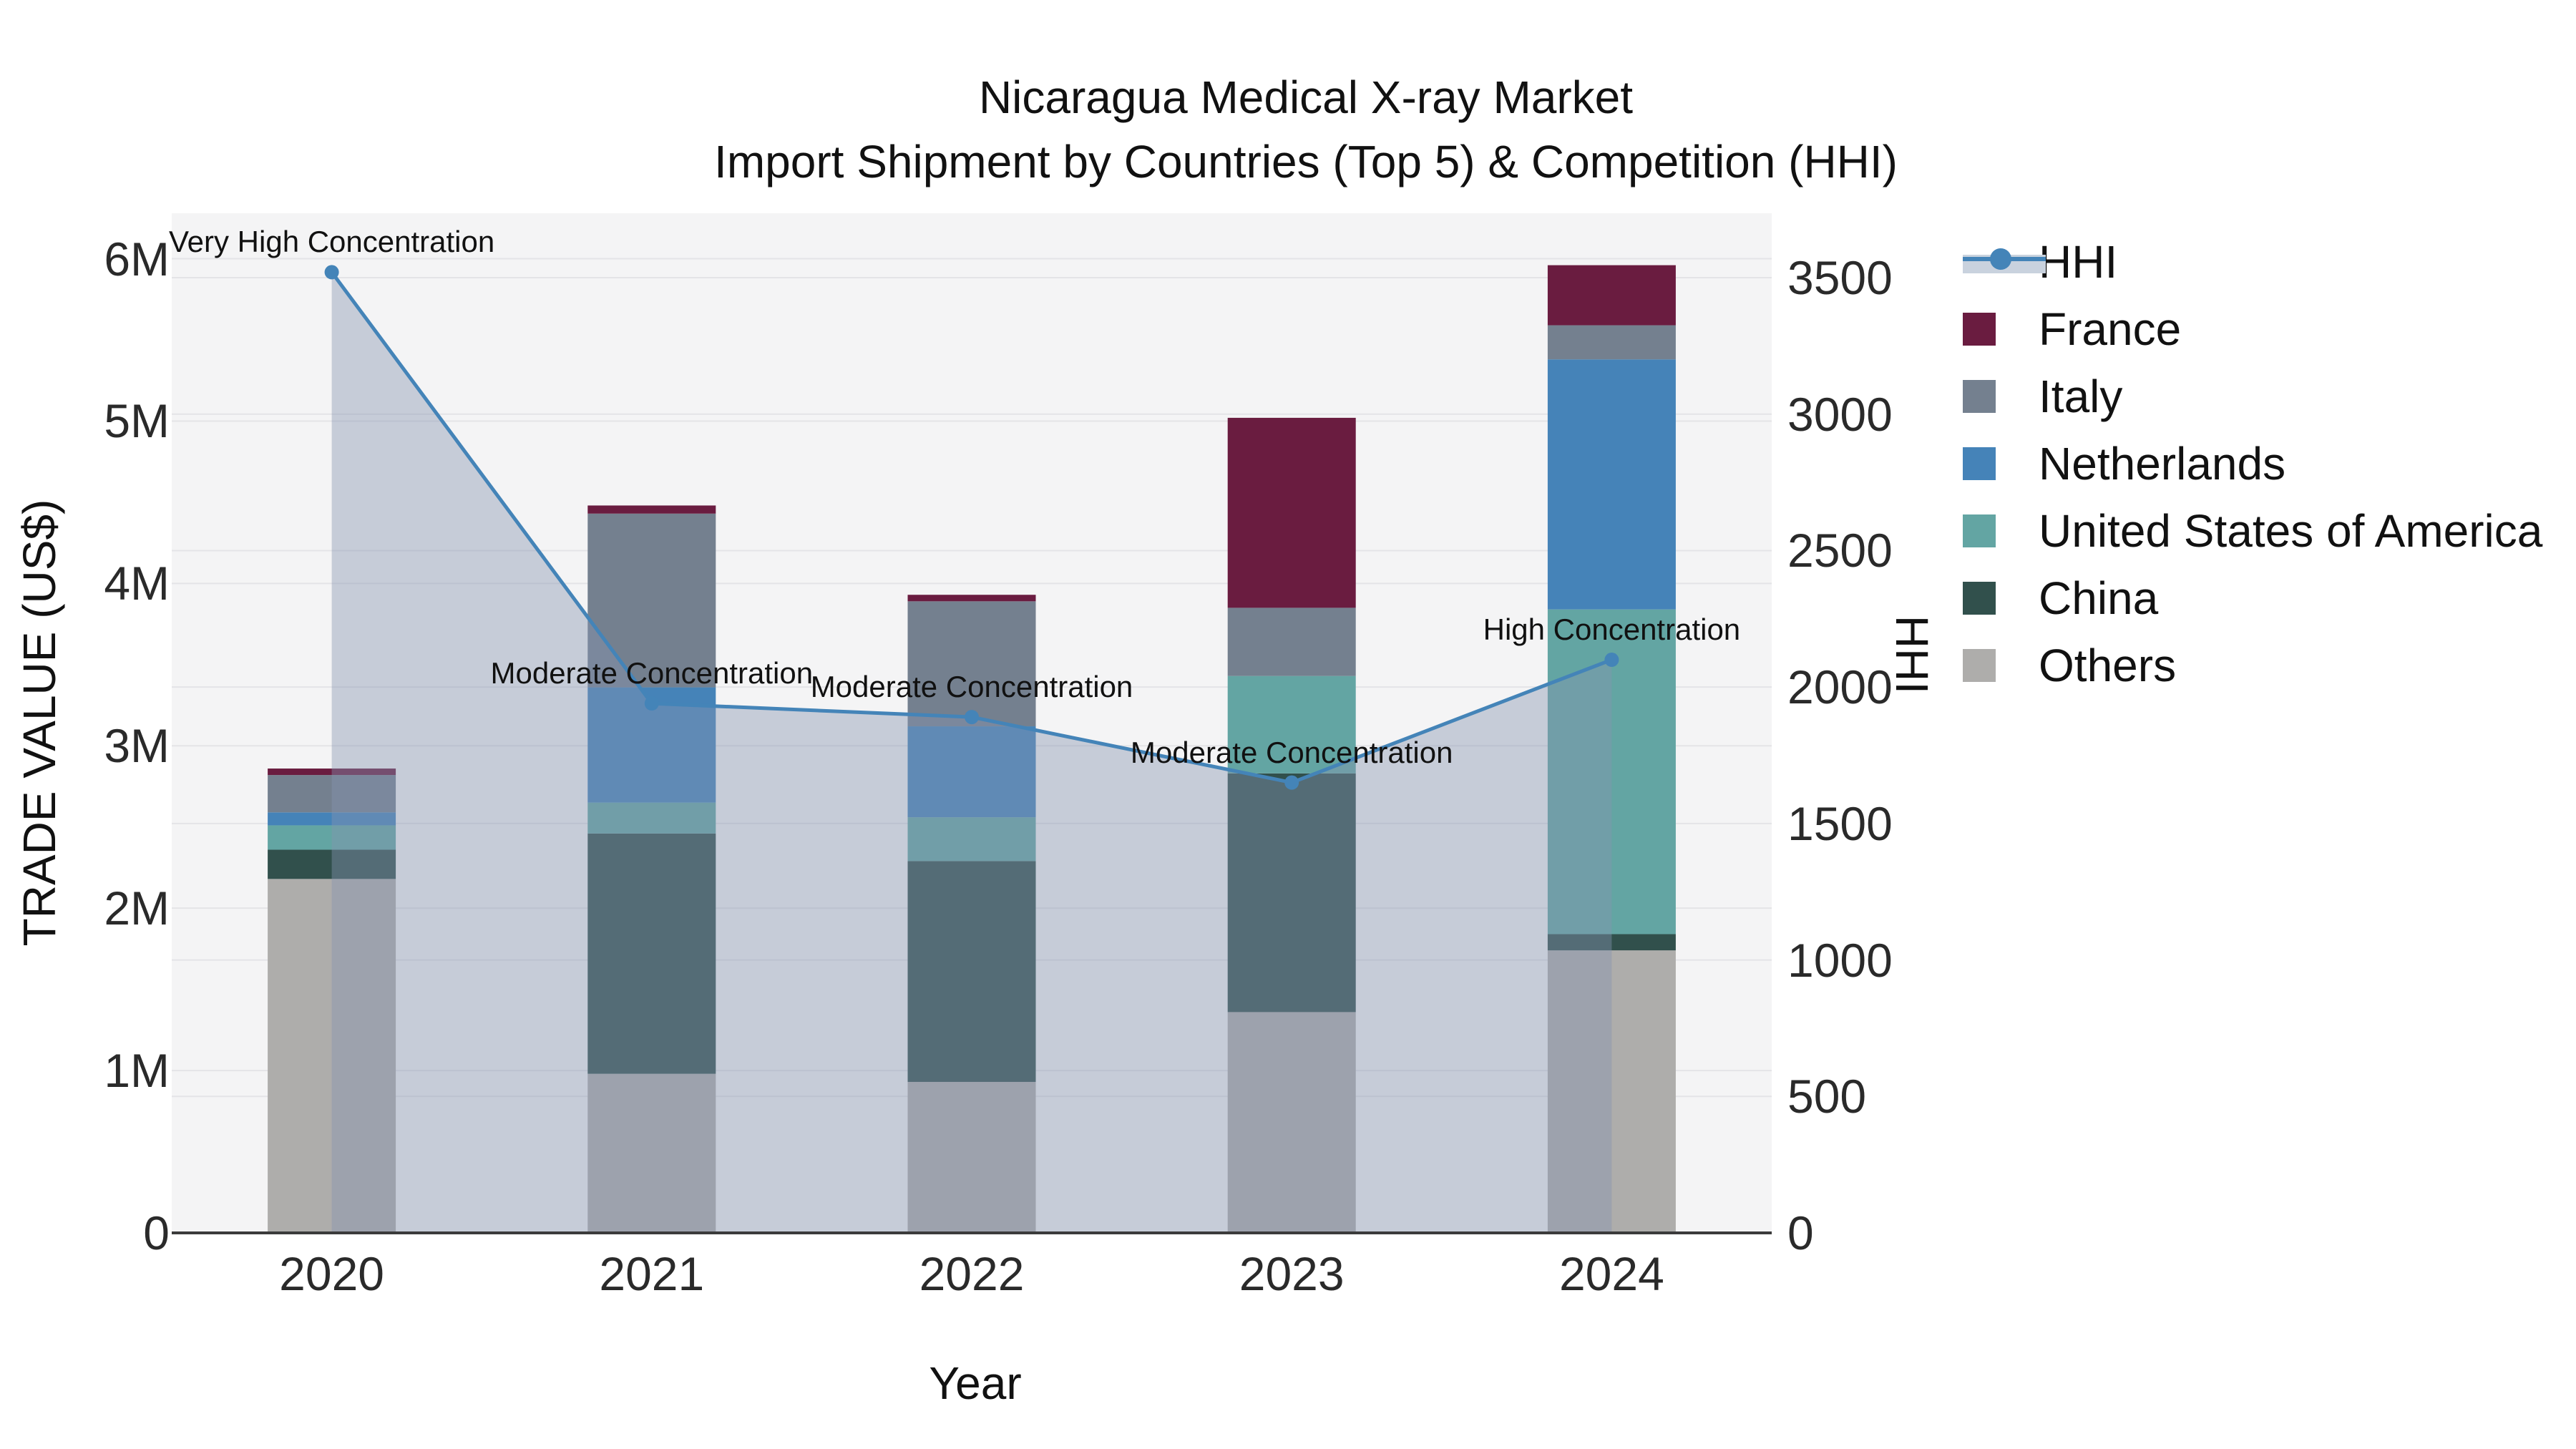 The image size is (2576, 1449). What do you see at coordinates (1840, 823) in the screenshot?
I see `y2-tick-1500: 1500` at bounding box center [1840, 823].